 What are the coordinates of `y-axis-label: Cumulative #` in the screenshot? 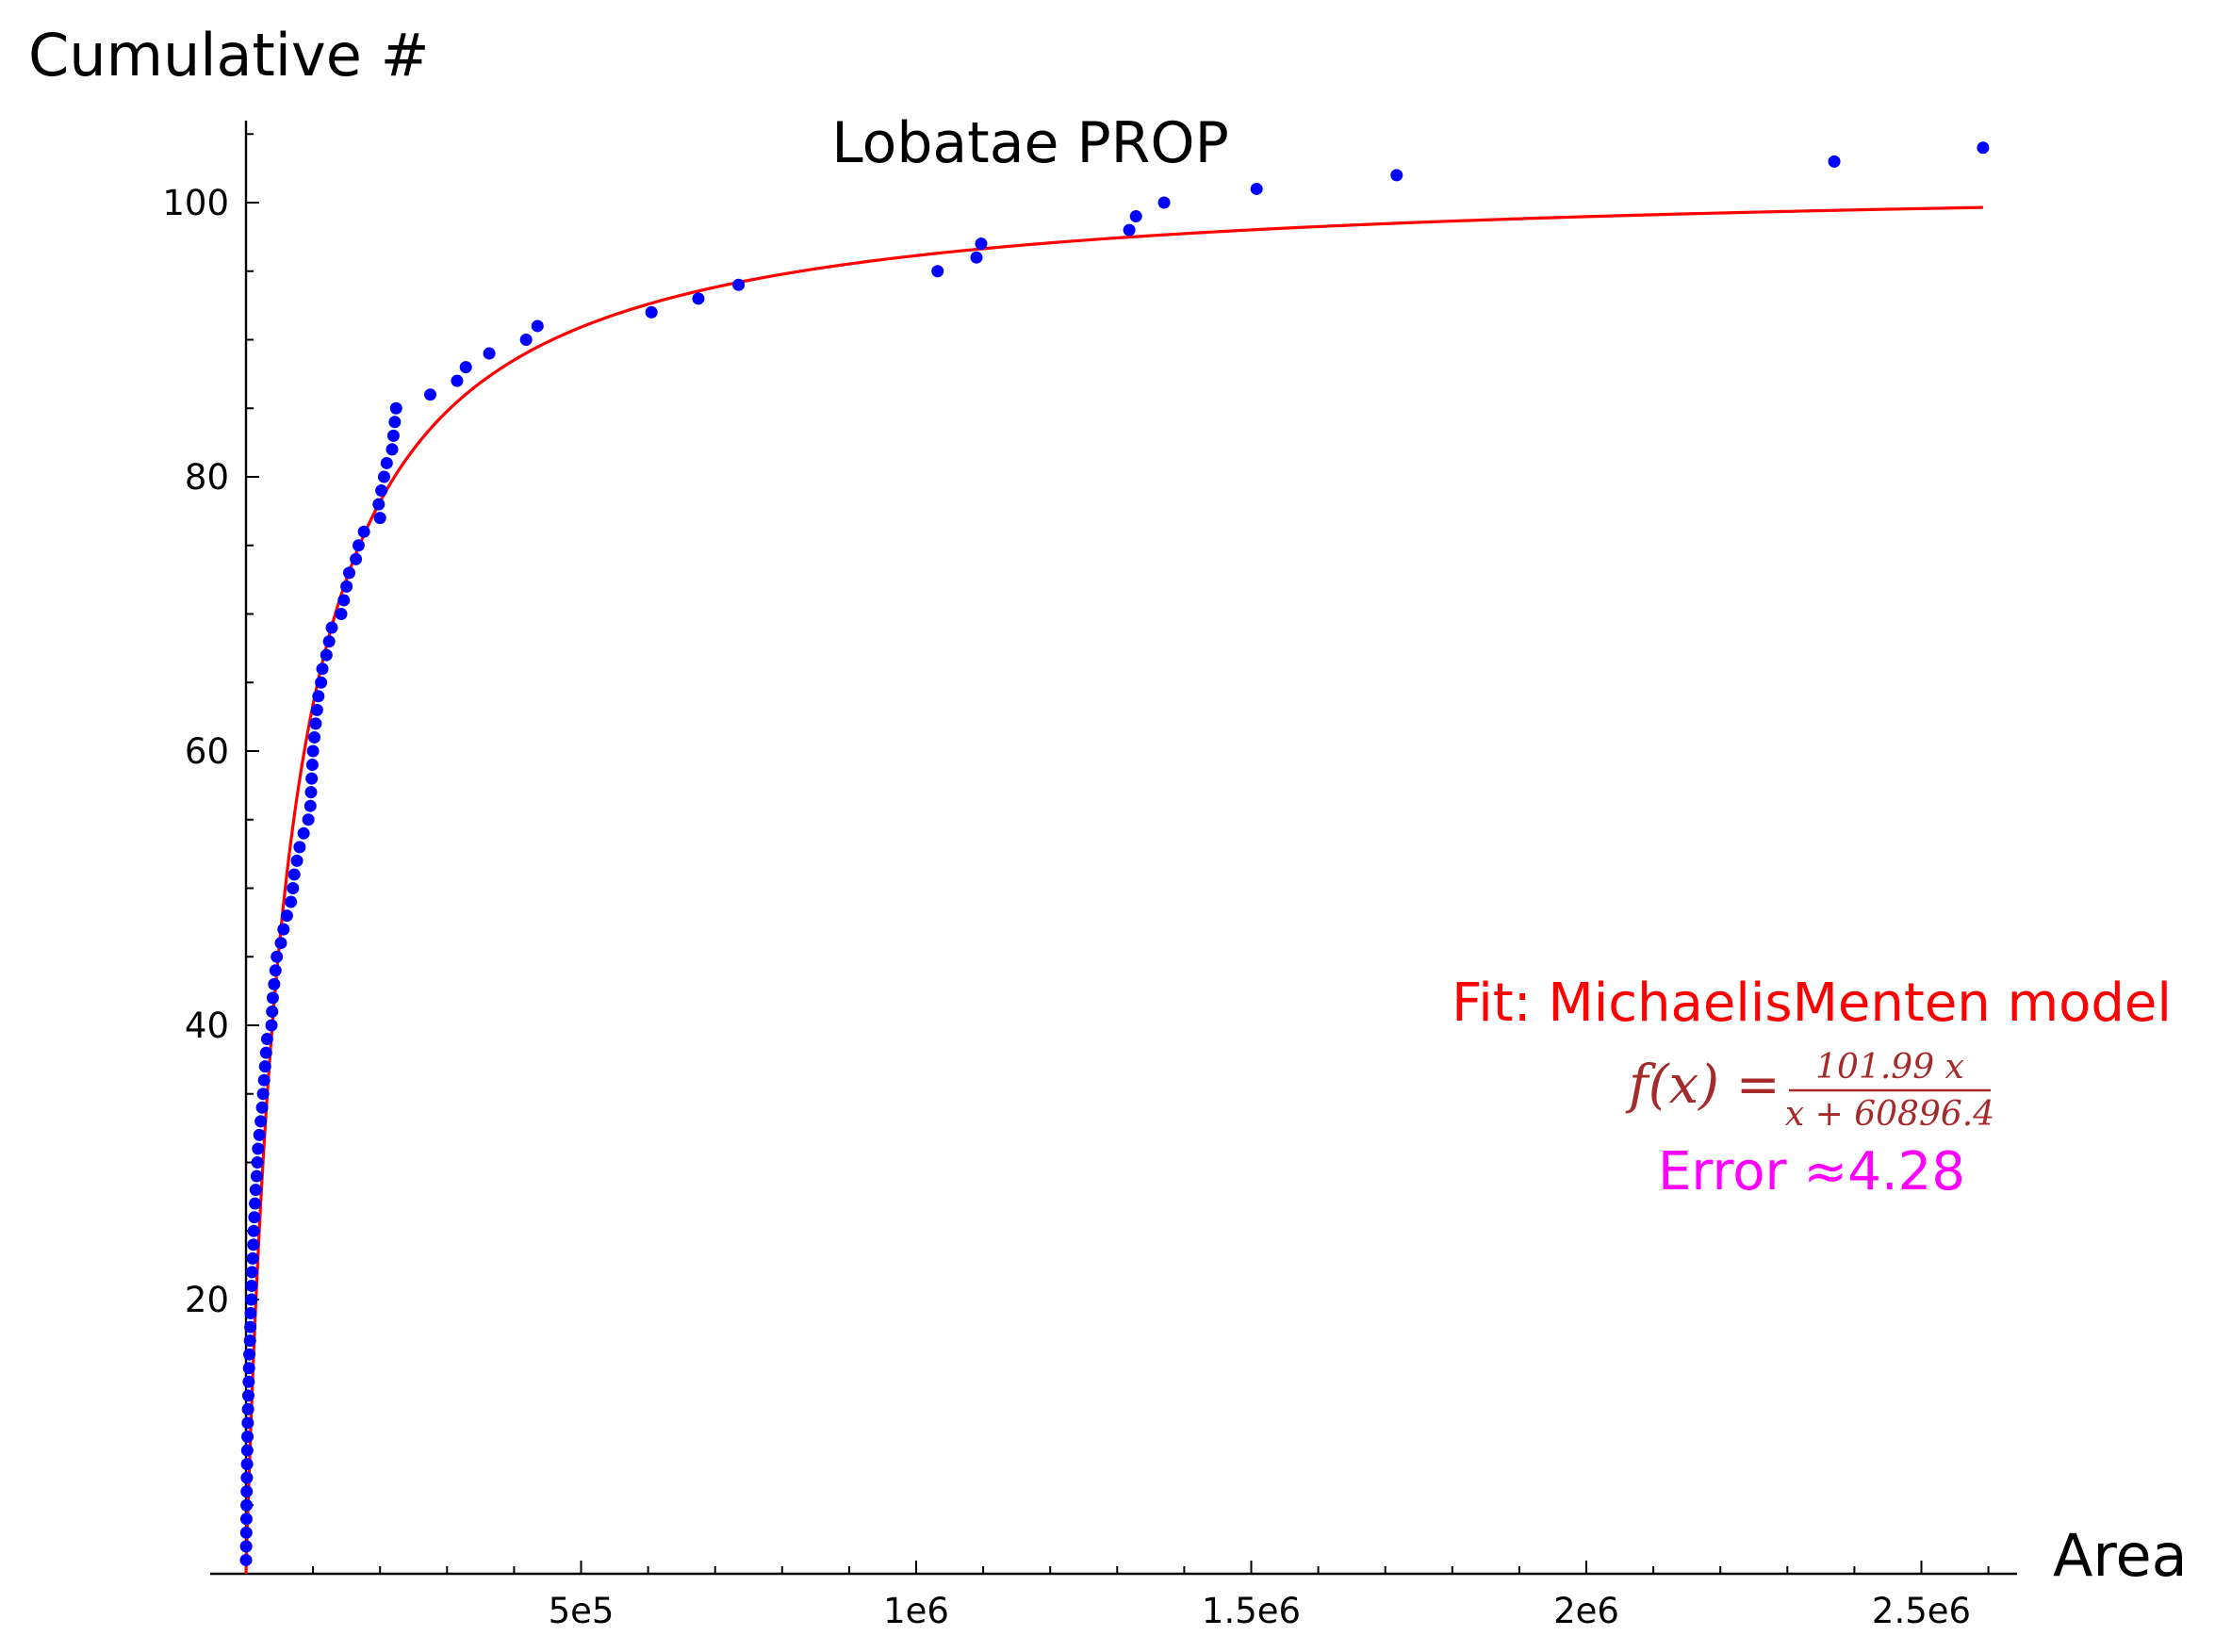 It's located at (229, 55).